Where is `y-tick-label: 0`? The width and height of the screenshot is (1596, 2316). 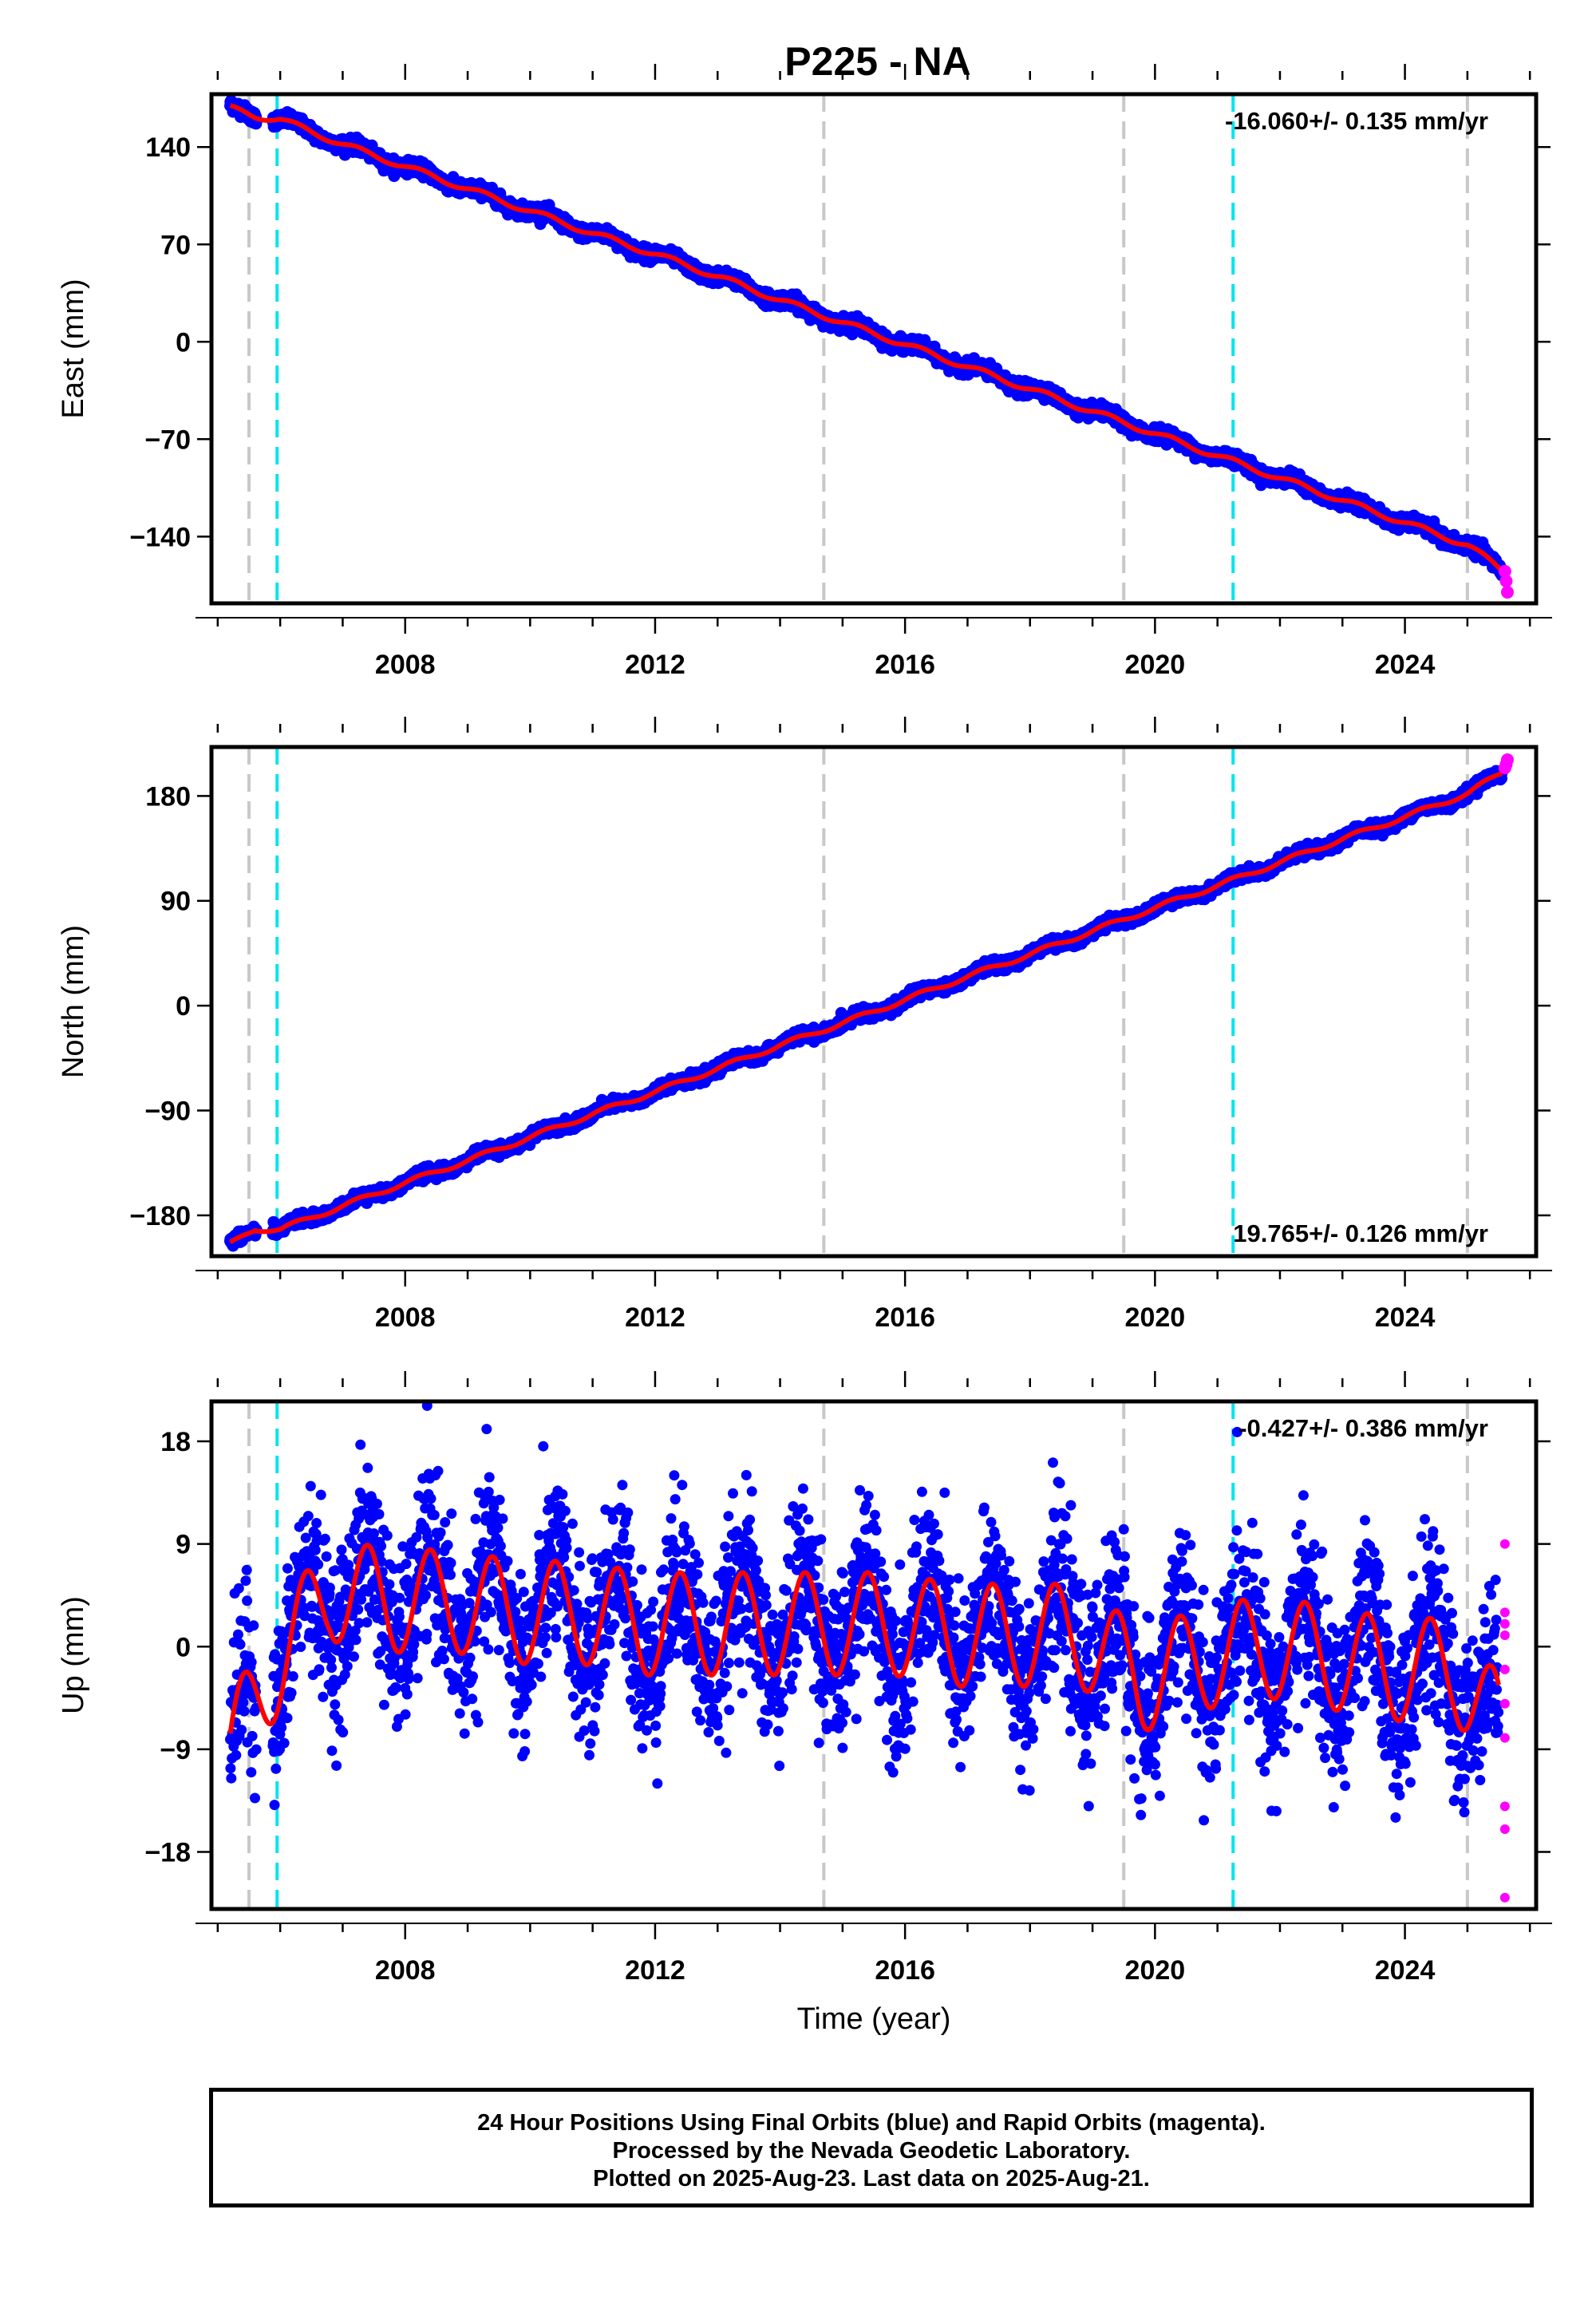 y-tick-label: 0 is located at coordinates (183, 342).